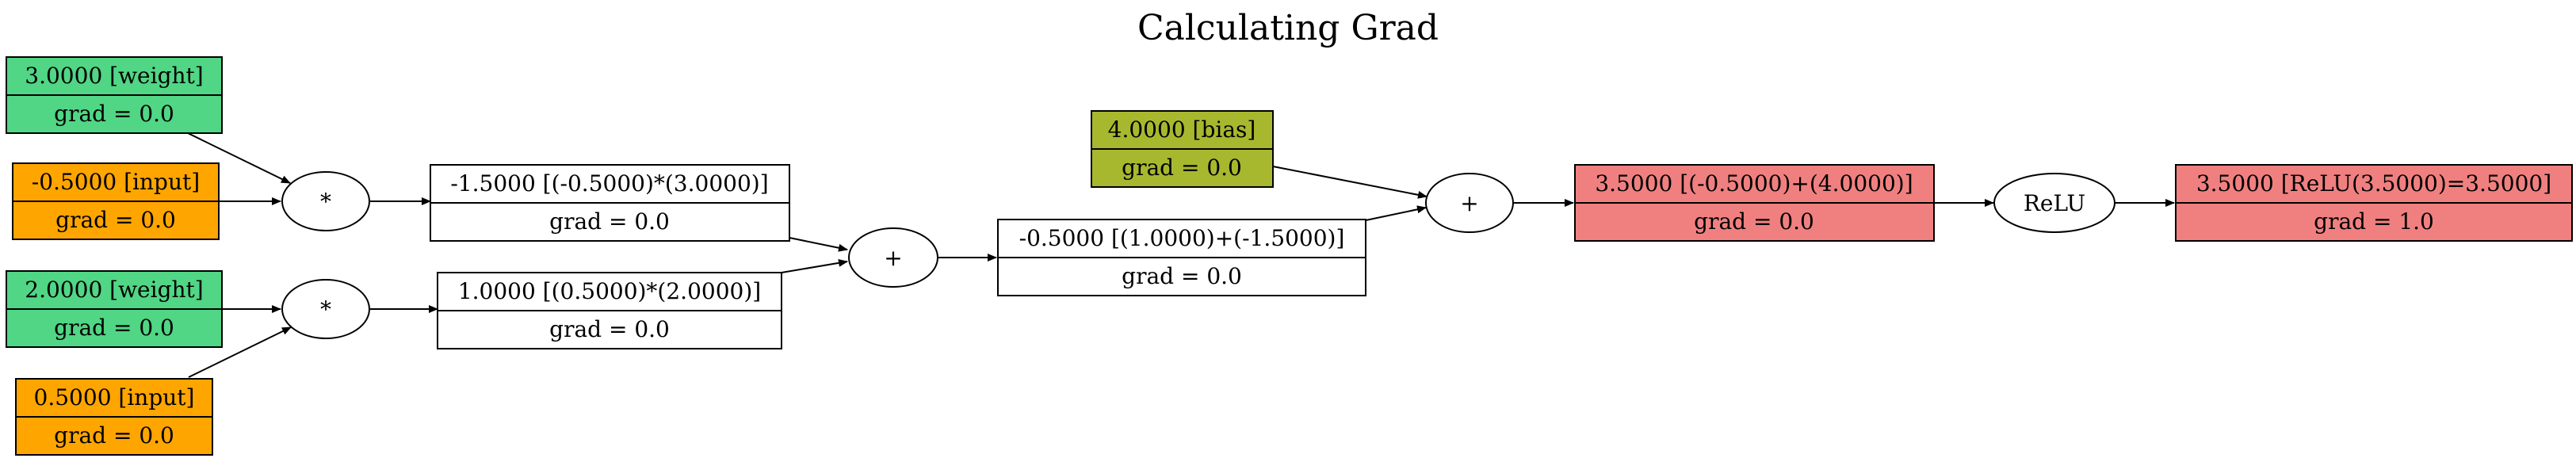  I want to click on op-mul2: *, so click(325, 309).